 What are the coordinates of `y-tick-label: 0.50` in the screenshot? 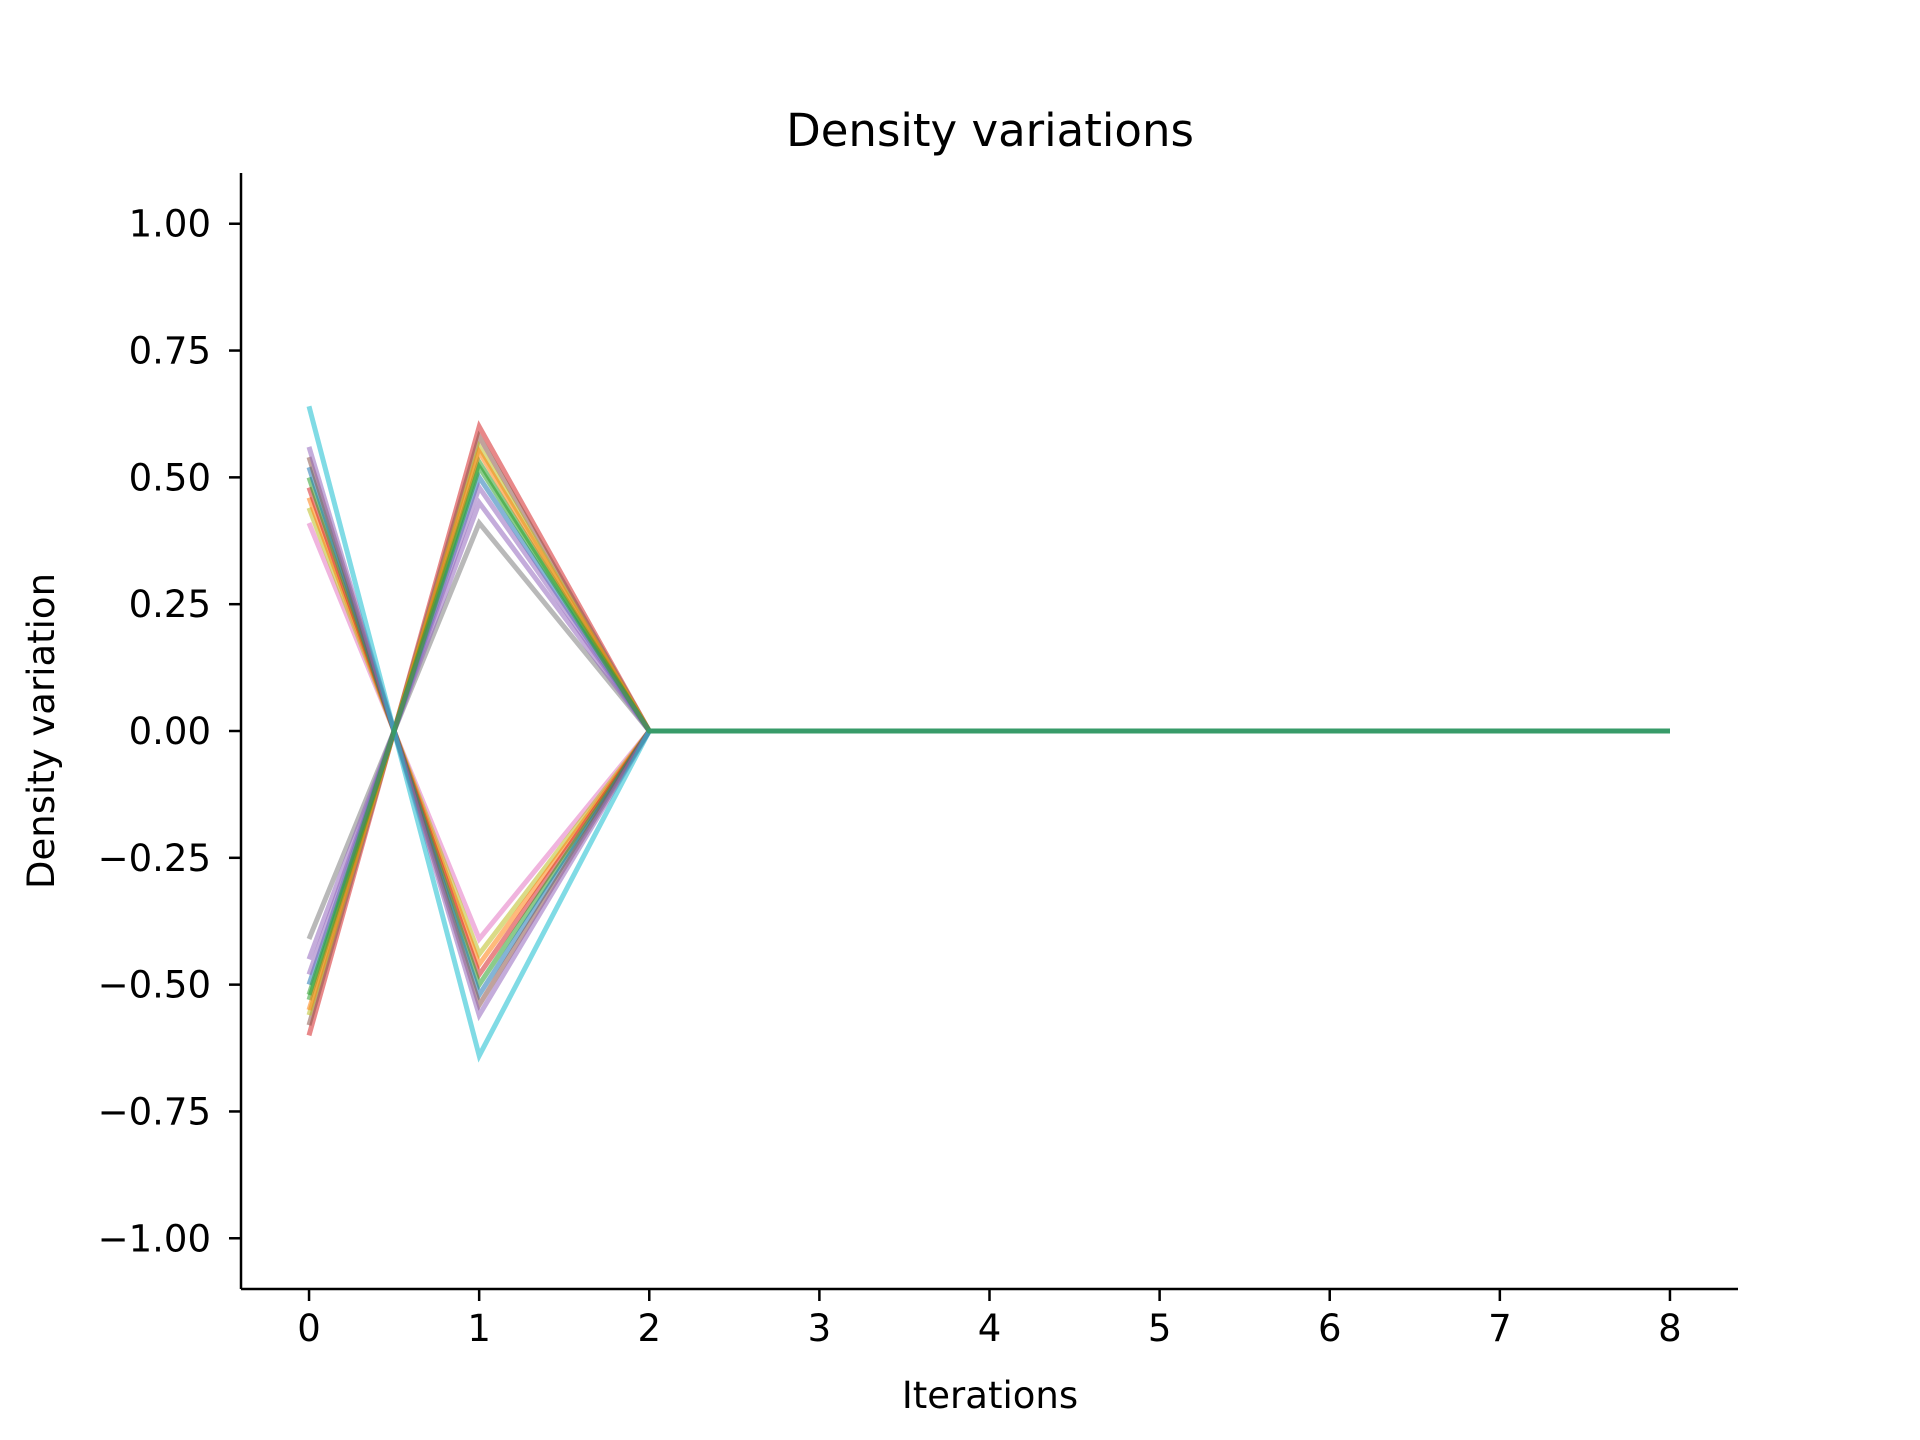 It's located at (170, 477).